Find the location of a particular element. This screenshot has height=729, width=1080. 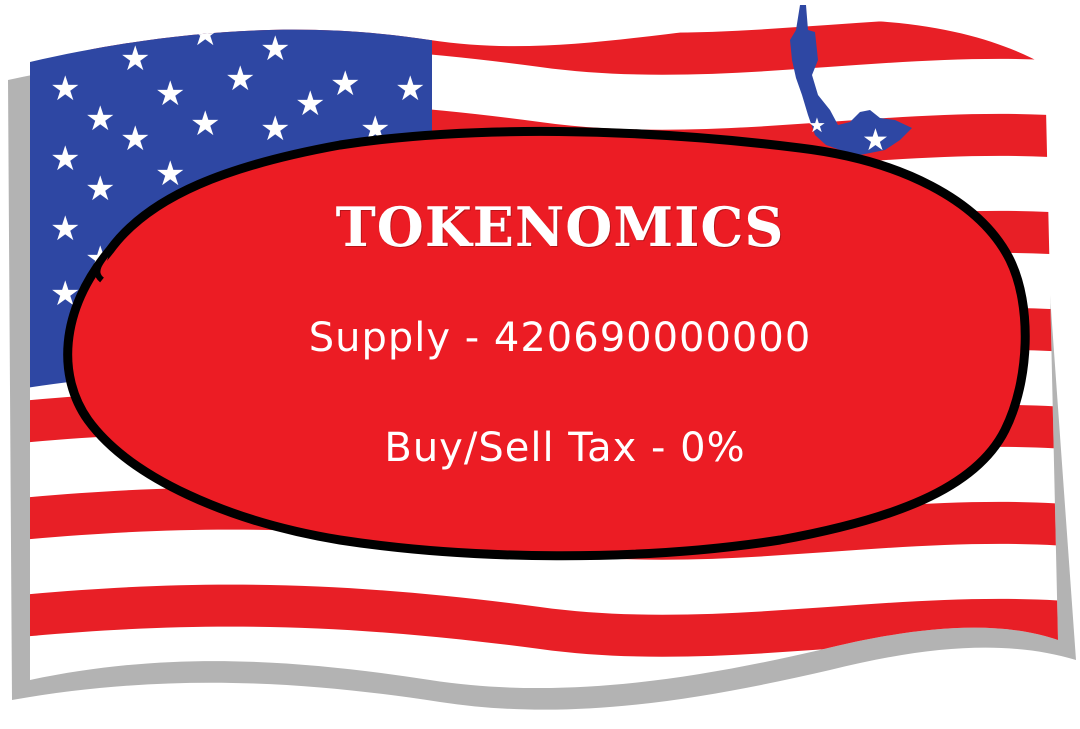

supply-text: Supply - 420690000000 is located at coordinates (560, 338).